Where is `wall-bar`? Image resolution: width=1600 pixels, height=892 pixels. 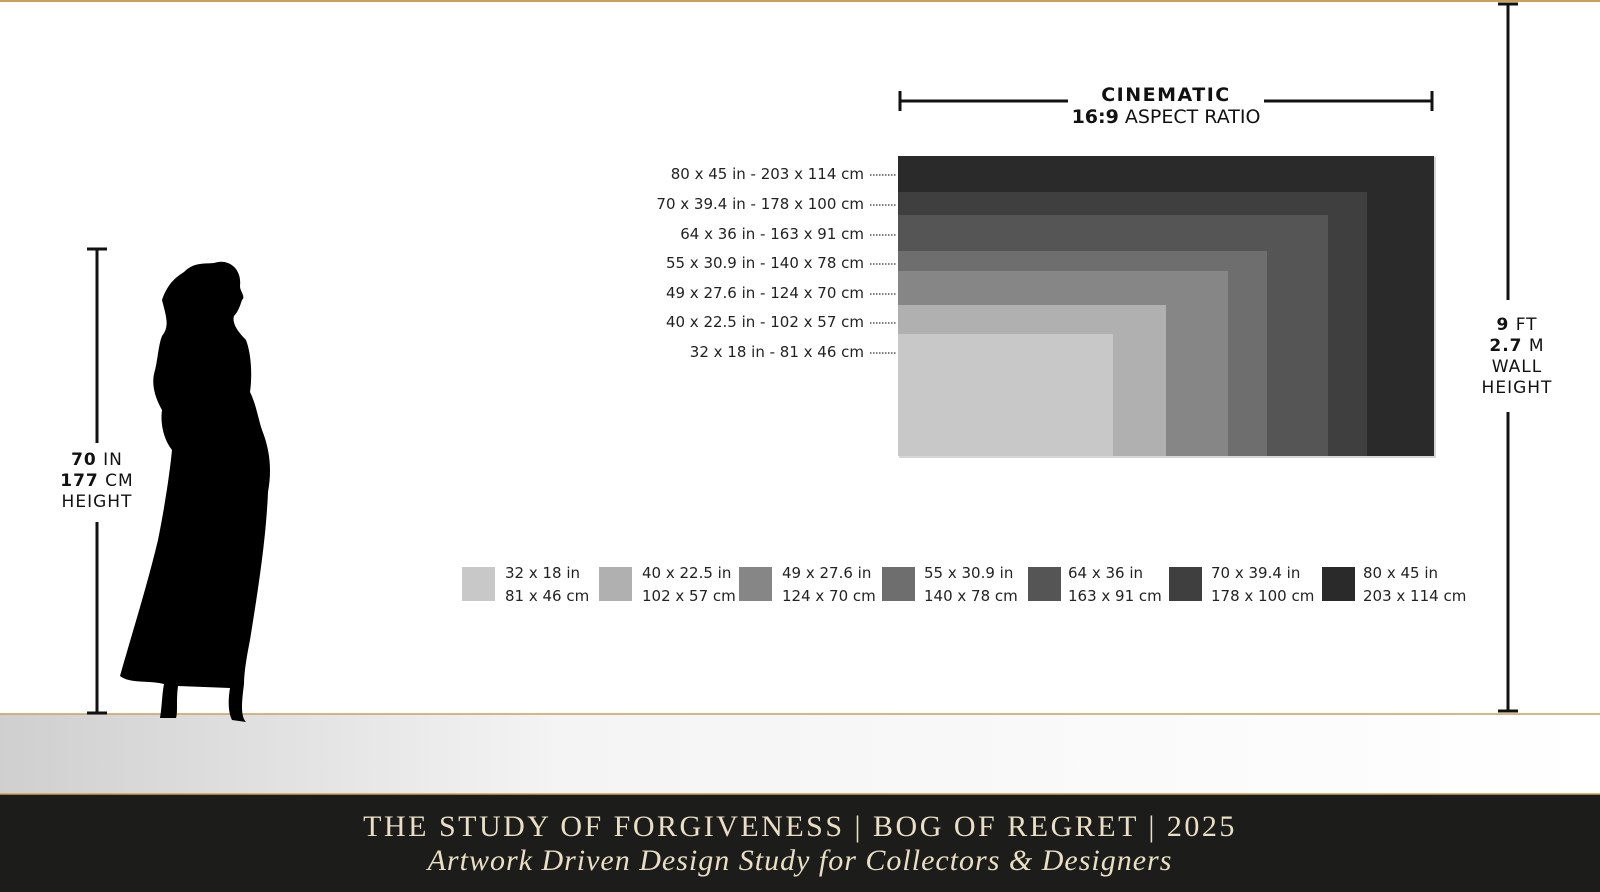
wall-bar is located at coordinates (1508, 357).